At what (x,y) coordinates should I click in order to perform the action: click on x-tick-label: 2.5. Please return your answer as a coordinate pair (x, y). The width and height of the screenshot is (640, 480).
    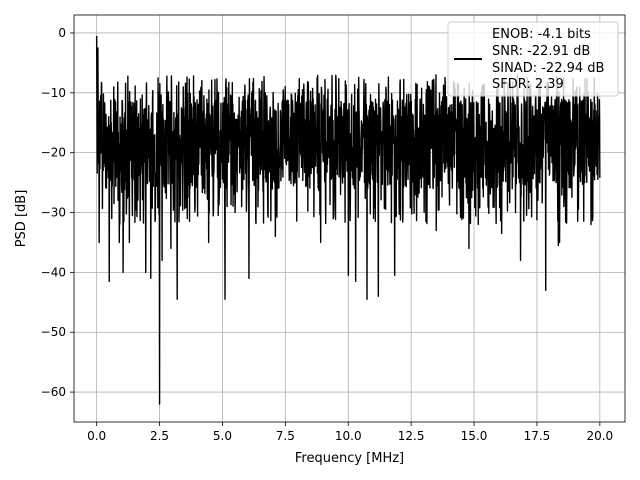
    Looking at the image, I should click on (159, 436).